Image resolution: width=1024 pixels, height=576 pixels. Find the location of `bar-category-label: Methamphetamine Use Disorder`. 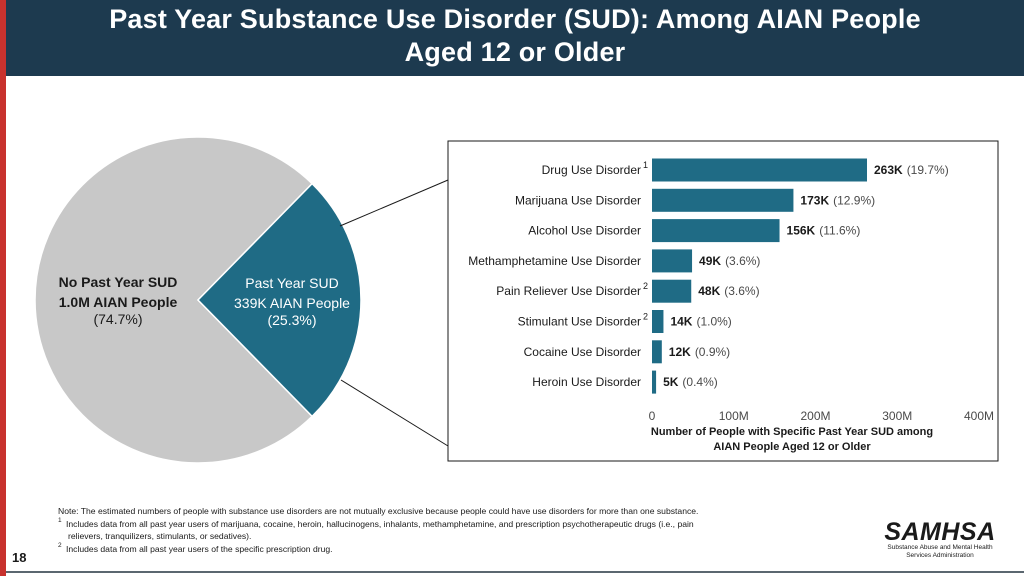

bar-category-label: Methamphetamine Use Disorder is located at coordinates (554, 261).